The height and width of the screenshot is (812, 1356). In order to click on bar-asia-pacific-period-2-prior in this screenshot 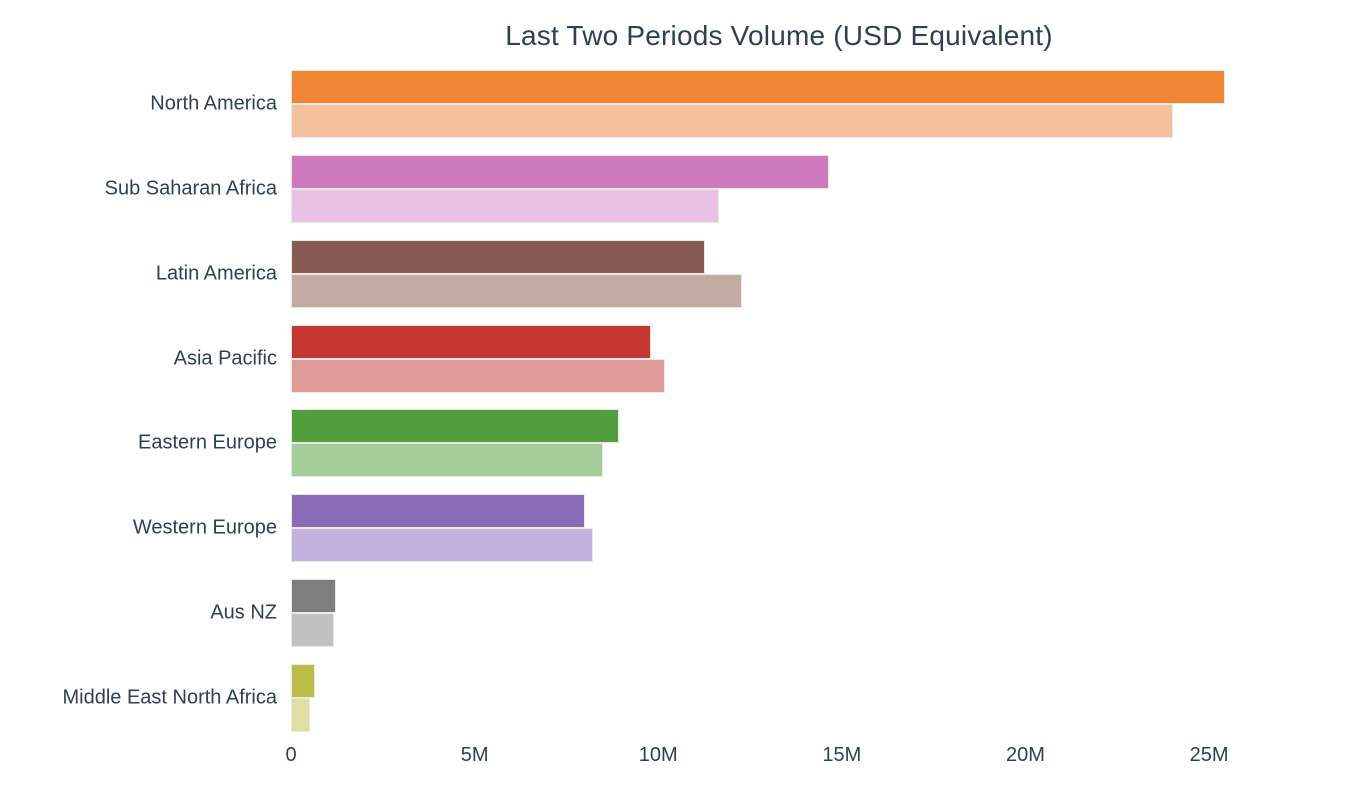, I will do `click(478, 375)`.